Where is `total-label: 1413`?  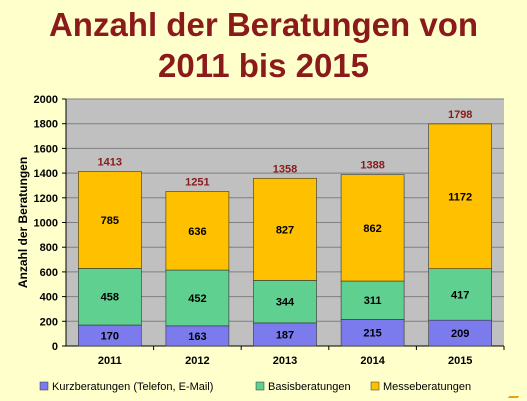 total-label: 1413 is located at coordinates (110, 162).